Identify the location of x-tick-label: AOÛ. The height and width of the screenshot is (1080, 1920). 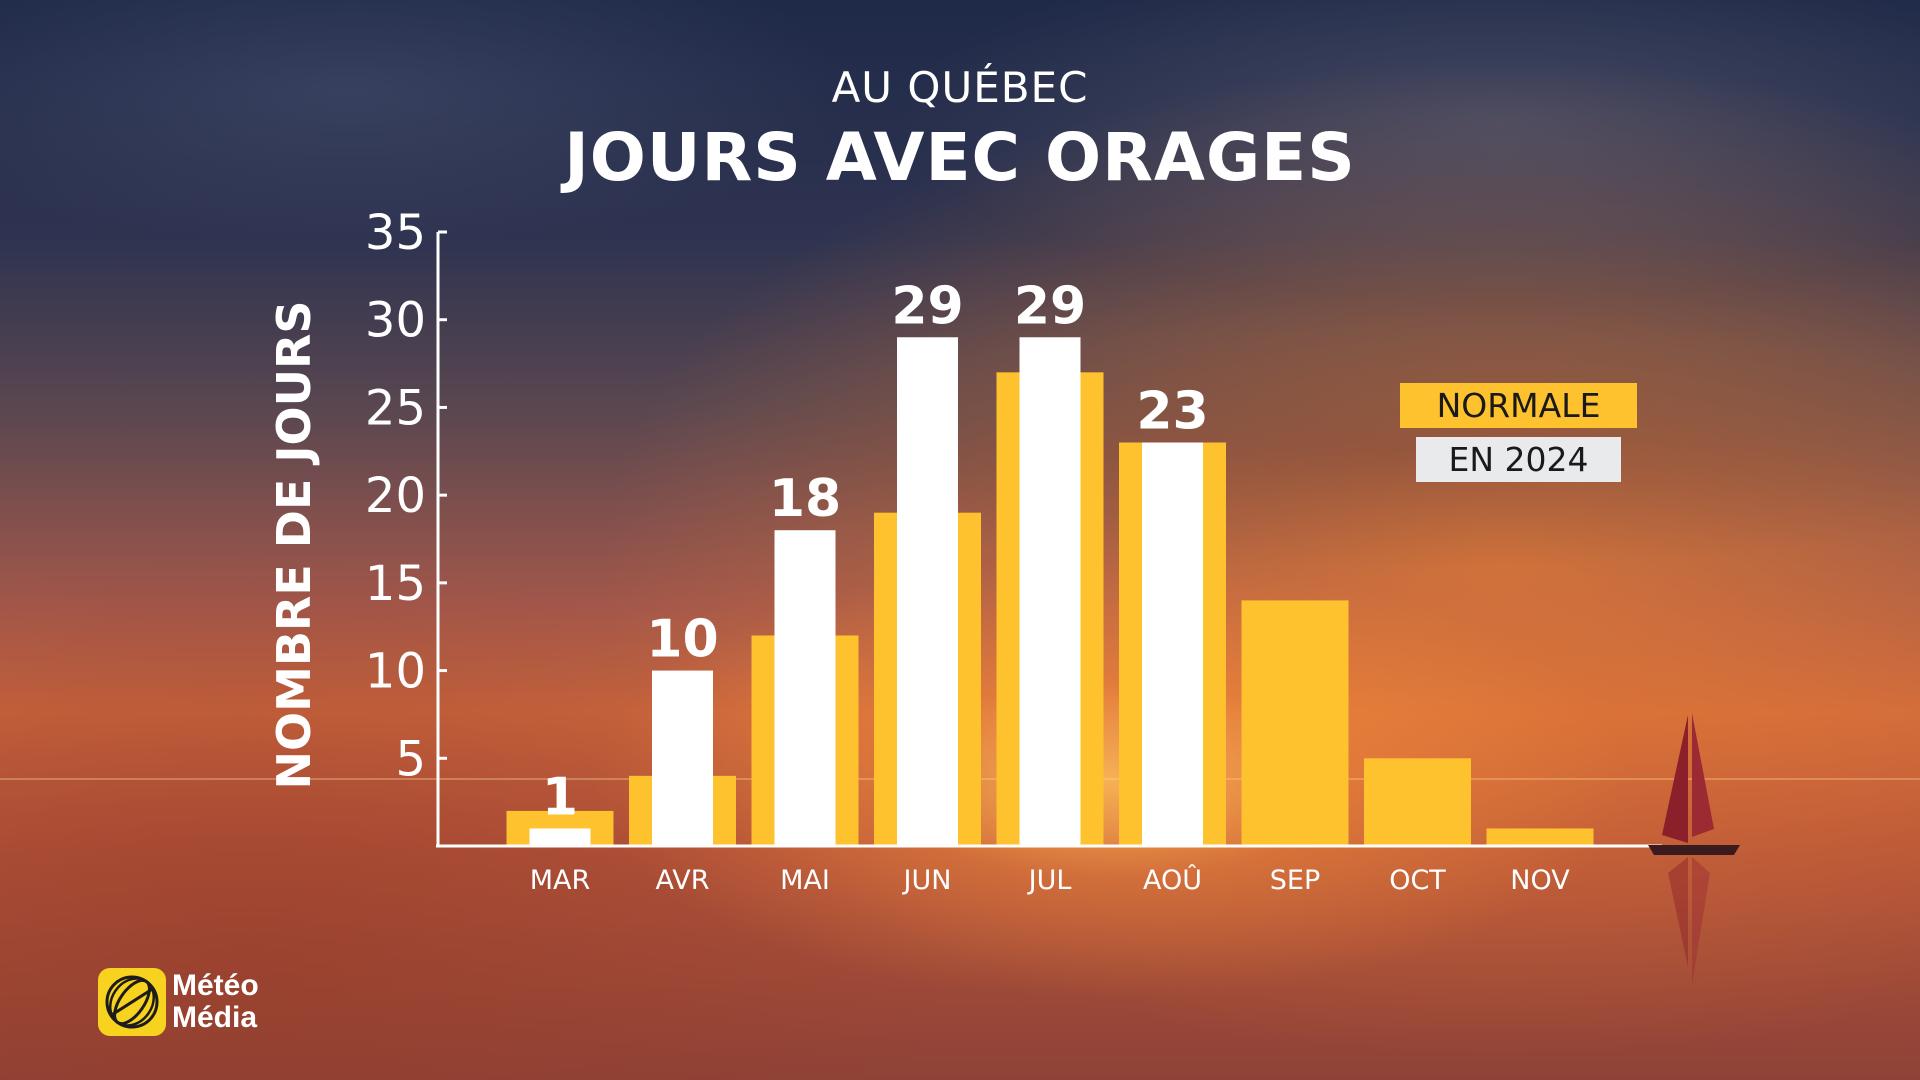
(1172, 880).